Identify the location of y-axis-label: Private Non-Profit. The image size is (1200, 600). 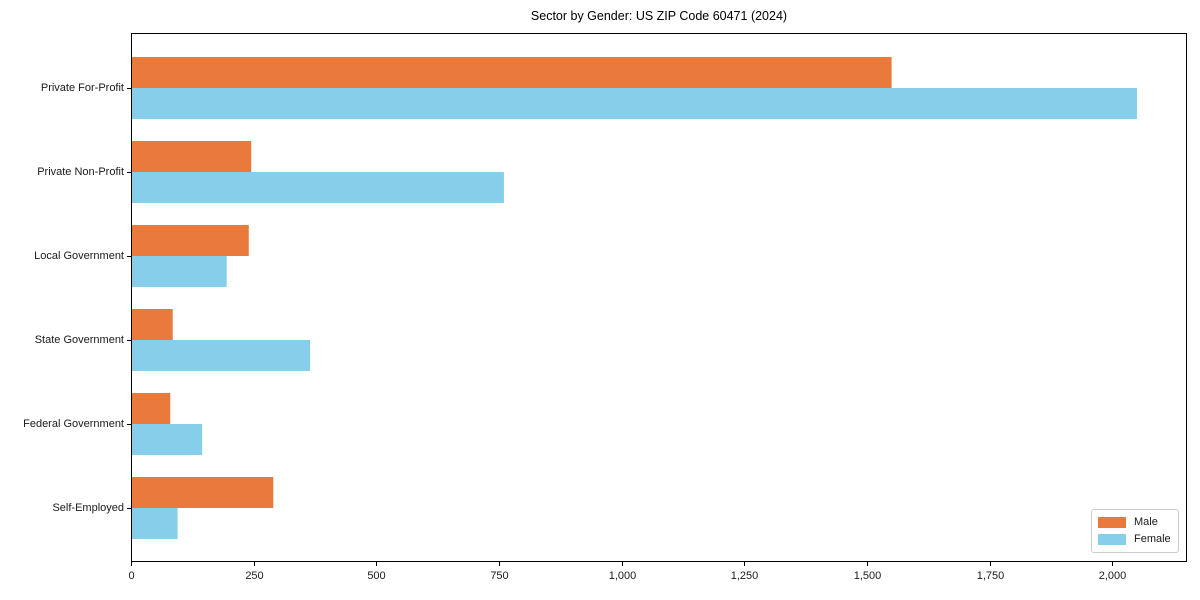
(80, 172).